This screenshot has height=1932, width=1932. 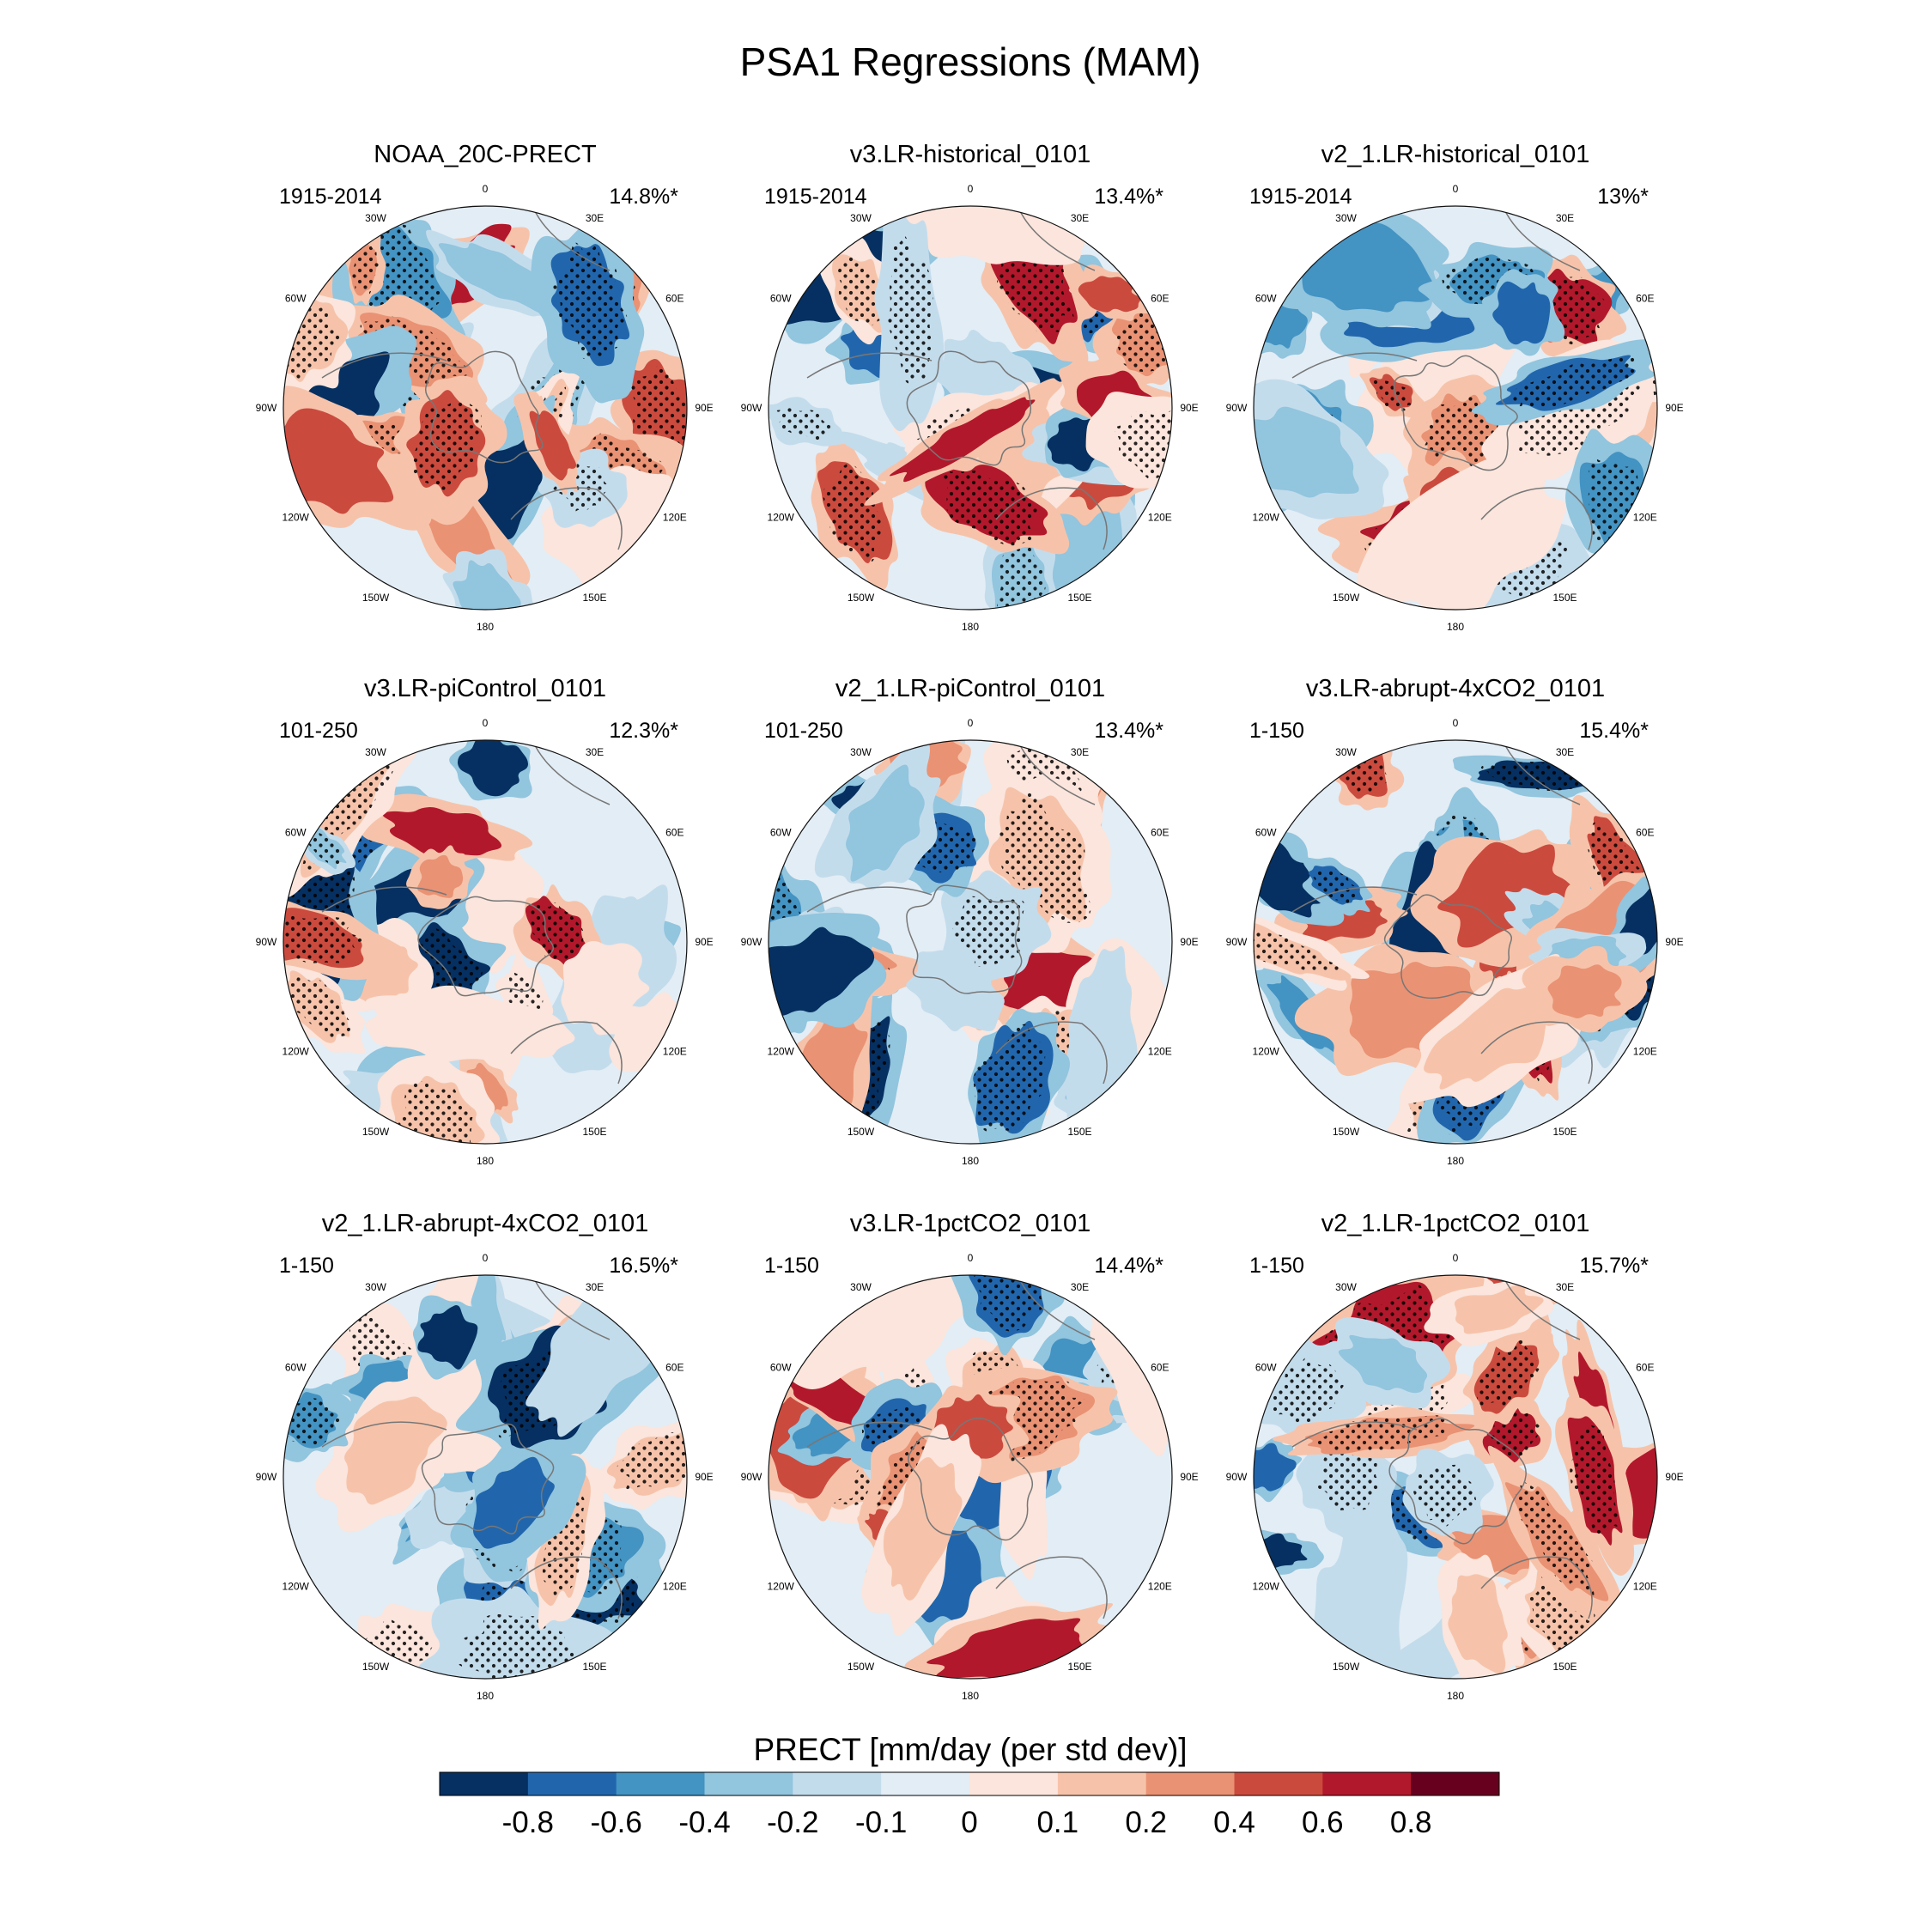 What do you see at coordinates (1146, 1822) in the screenshot?
I see `colorbar-tick-label: 0.2` at bounding box center [1146, 1822].